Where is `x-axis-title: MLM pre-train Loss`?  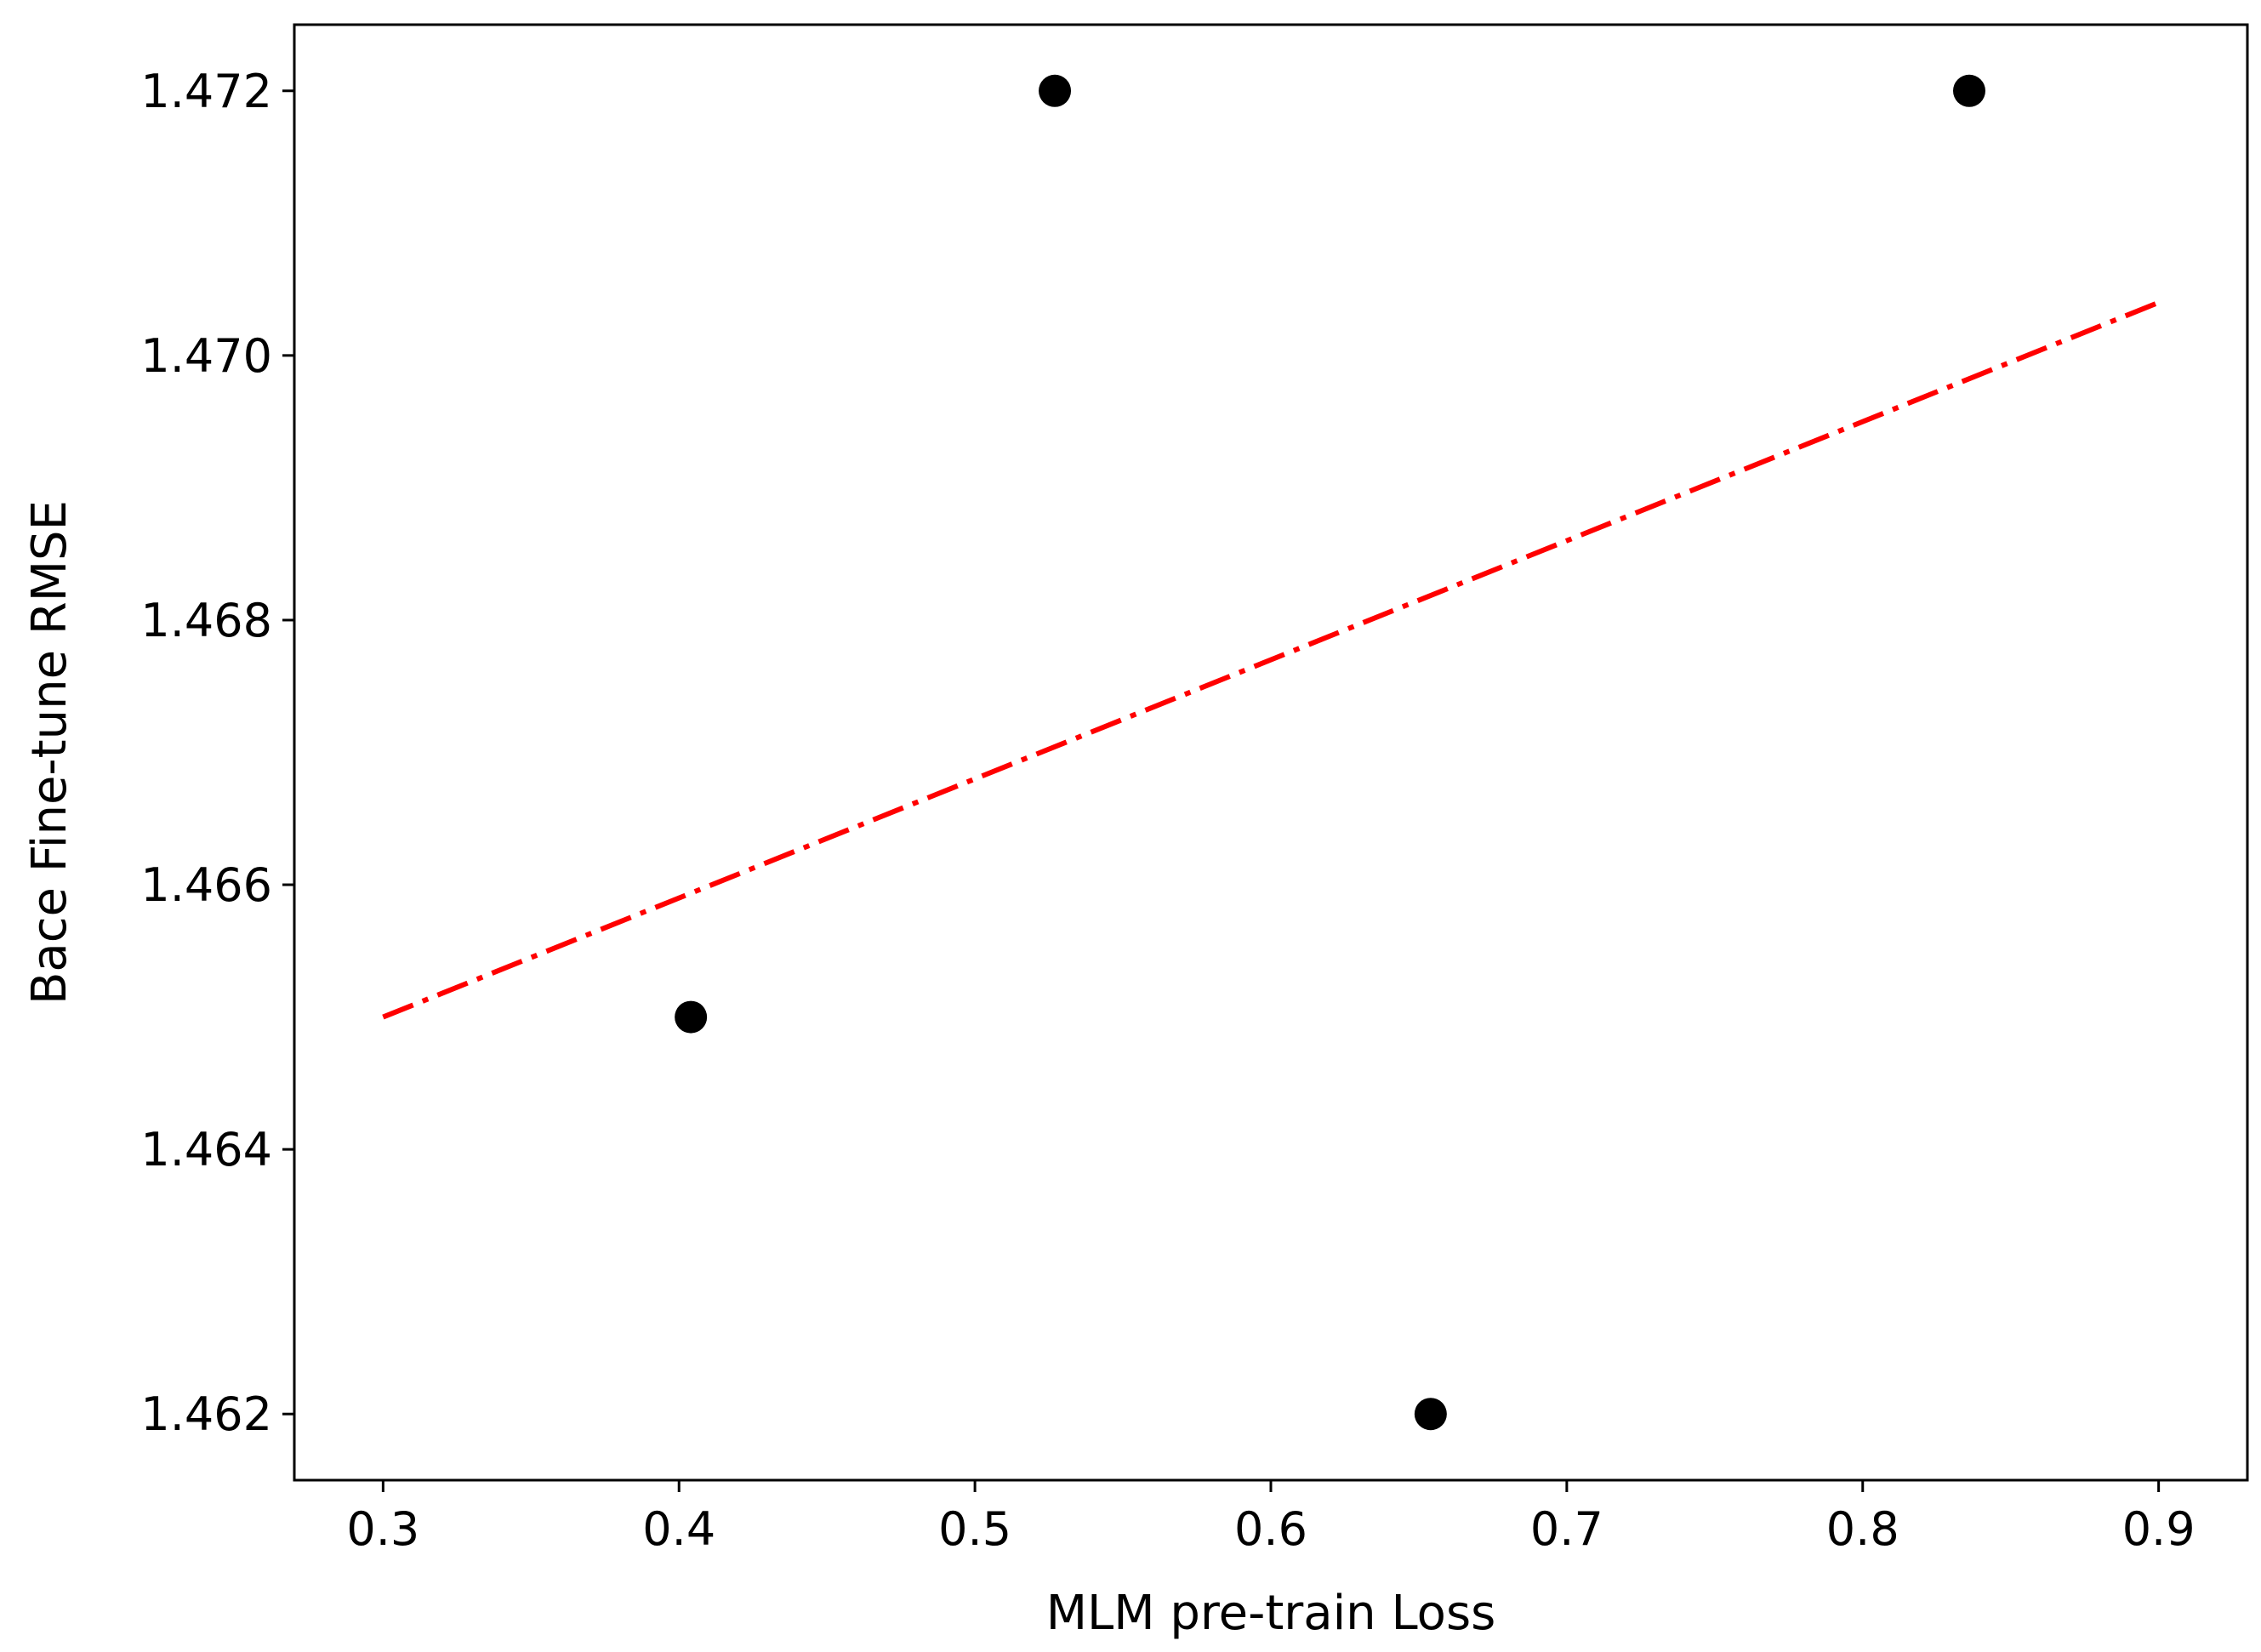 x-axis-title: MLM pre-train Loss is located at coordinates (1271, 1613).